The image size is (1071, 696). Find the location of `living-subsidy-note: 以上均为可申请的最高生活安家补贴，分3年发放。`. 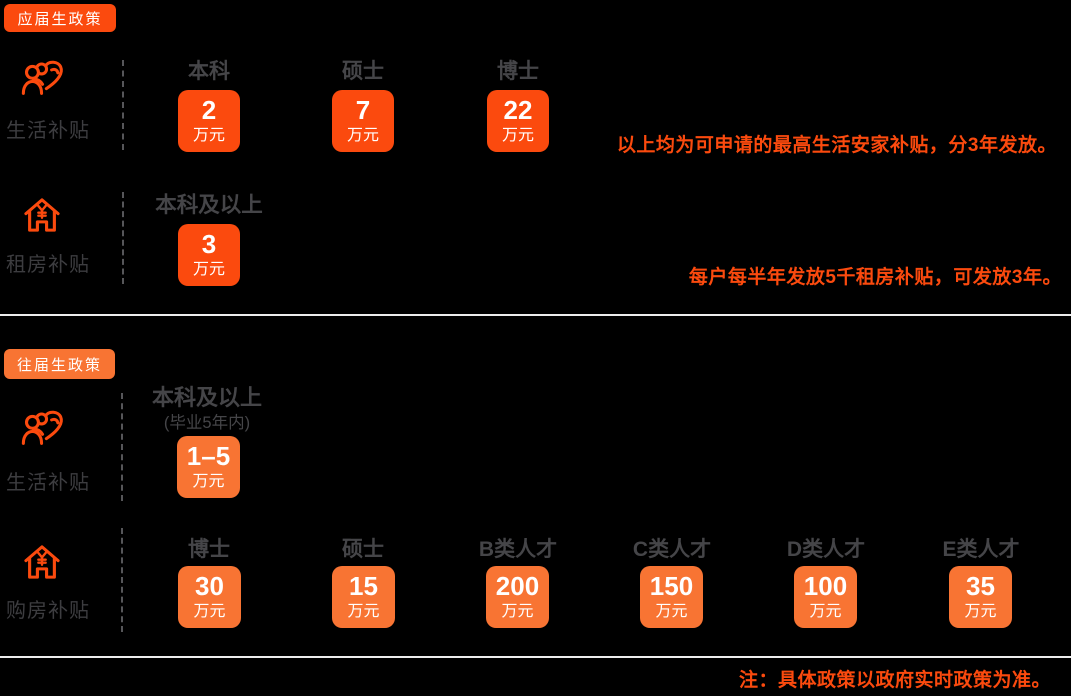

living-subsidy-note: 以上均为可申请的最高生活安家补贴，分3年发放。 is located at coordinates (836, 145).